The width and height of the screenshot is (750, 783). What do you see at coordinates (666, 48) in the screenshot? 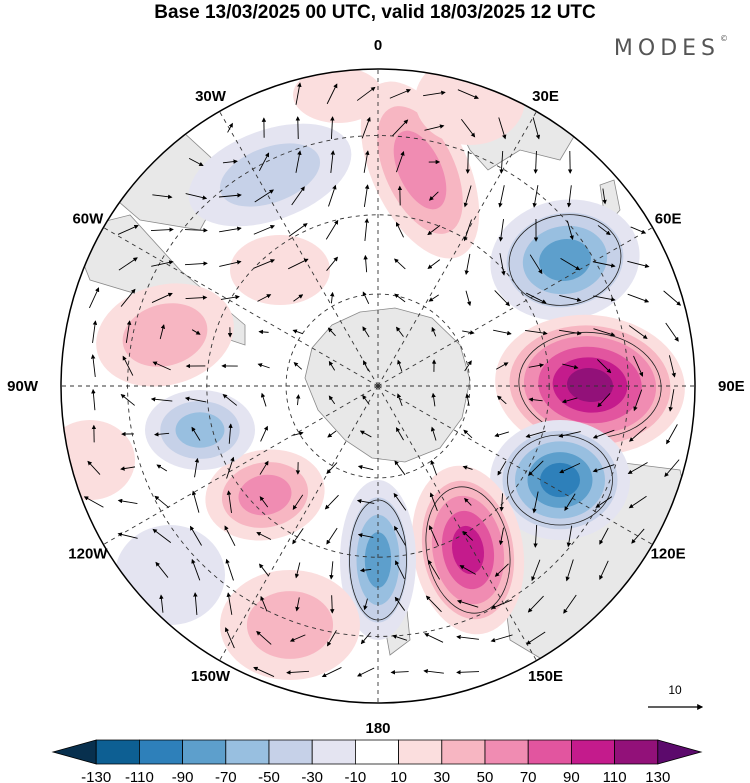
I see `brand-text: MODES` at bounding box center [666, 48].